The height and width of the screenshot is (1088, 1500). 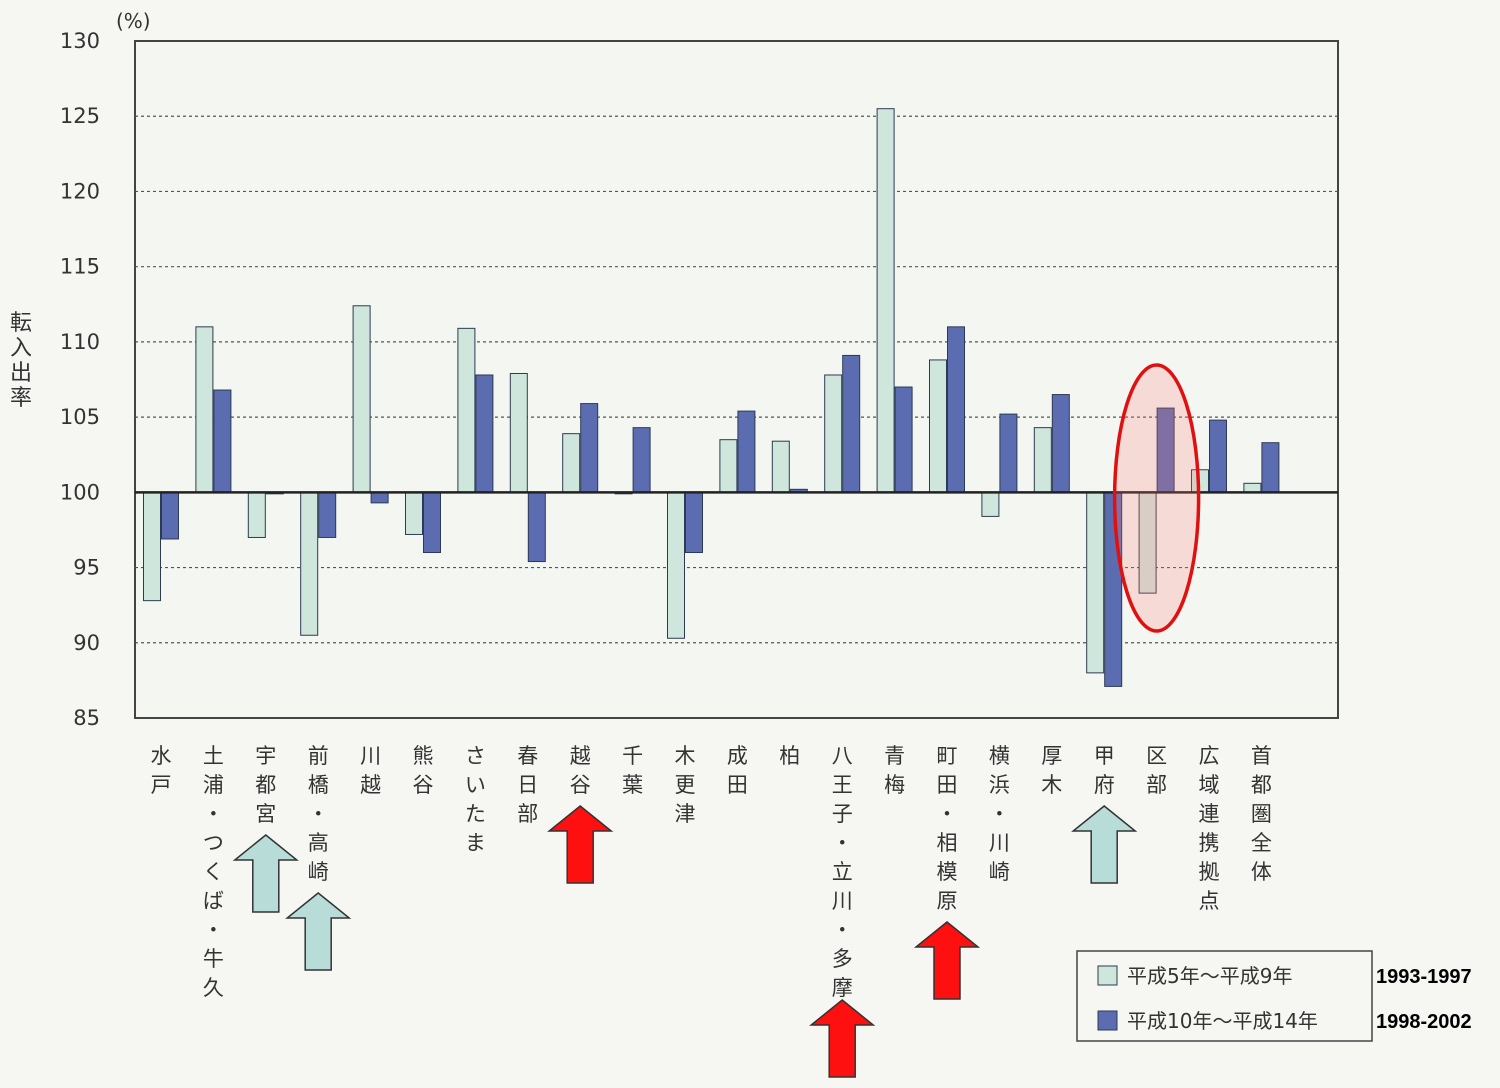 I want to click on category-label: 区部, so click(x=1156, y=770).